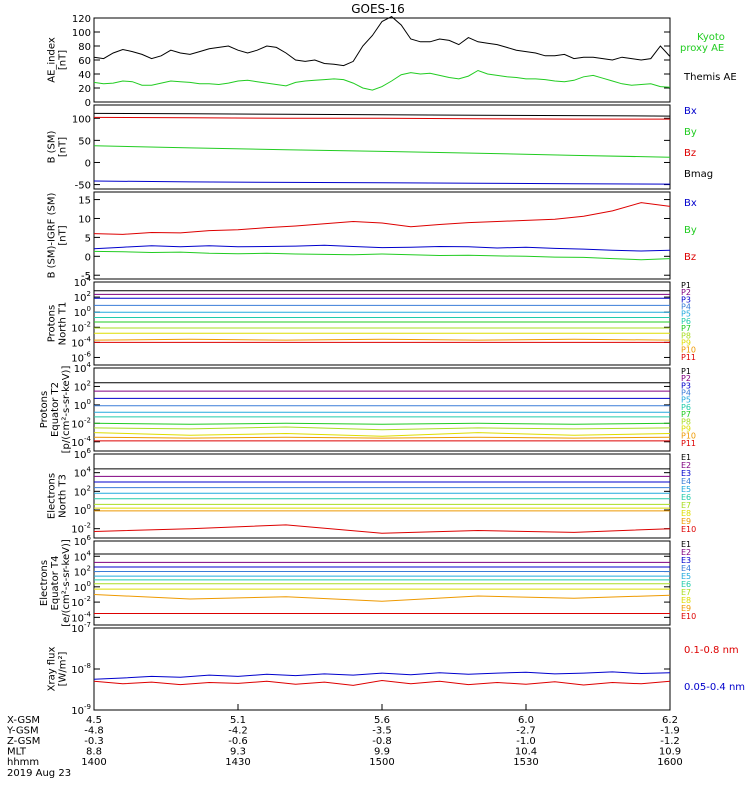 This screenshot has width=750, height=804. Describe the element at coordinates (382, 598) in the screenshot. I see `series-line-e9` at that location.